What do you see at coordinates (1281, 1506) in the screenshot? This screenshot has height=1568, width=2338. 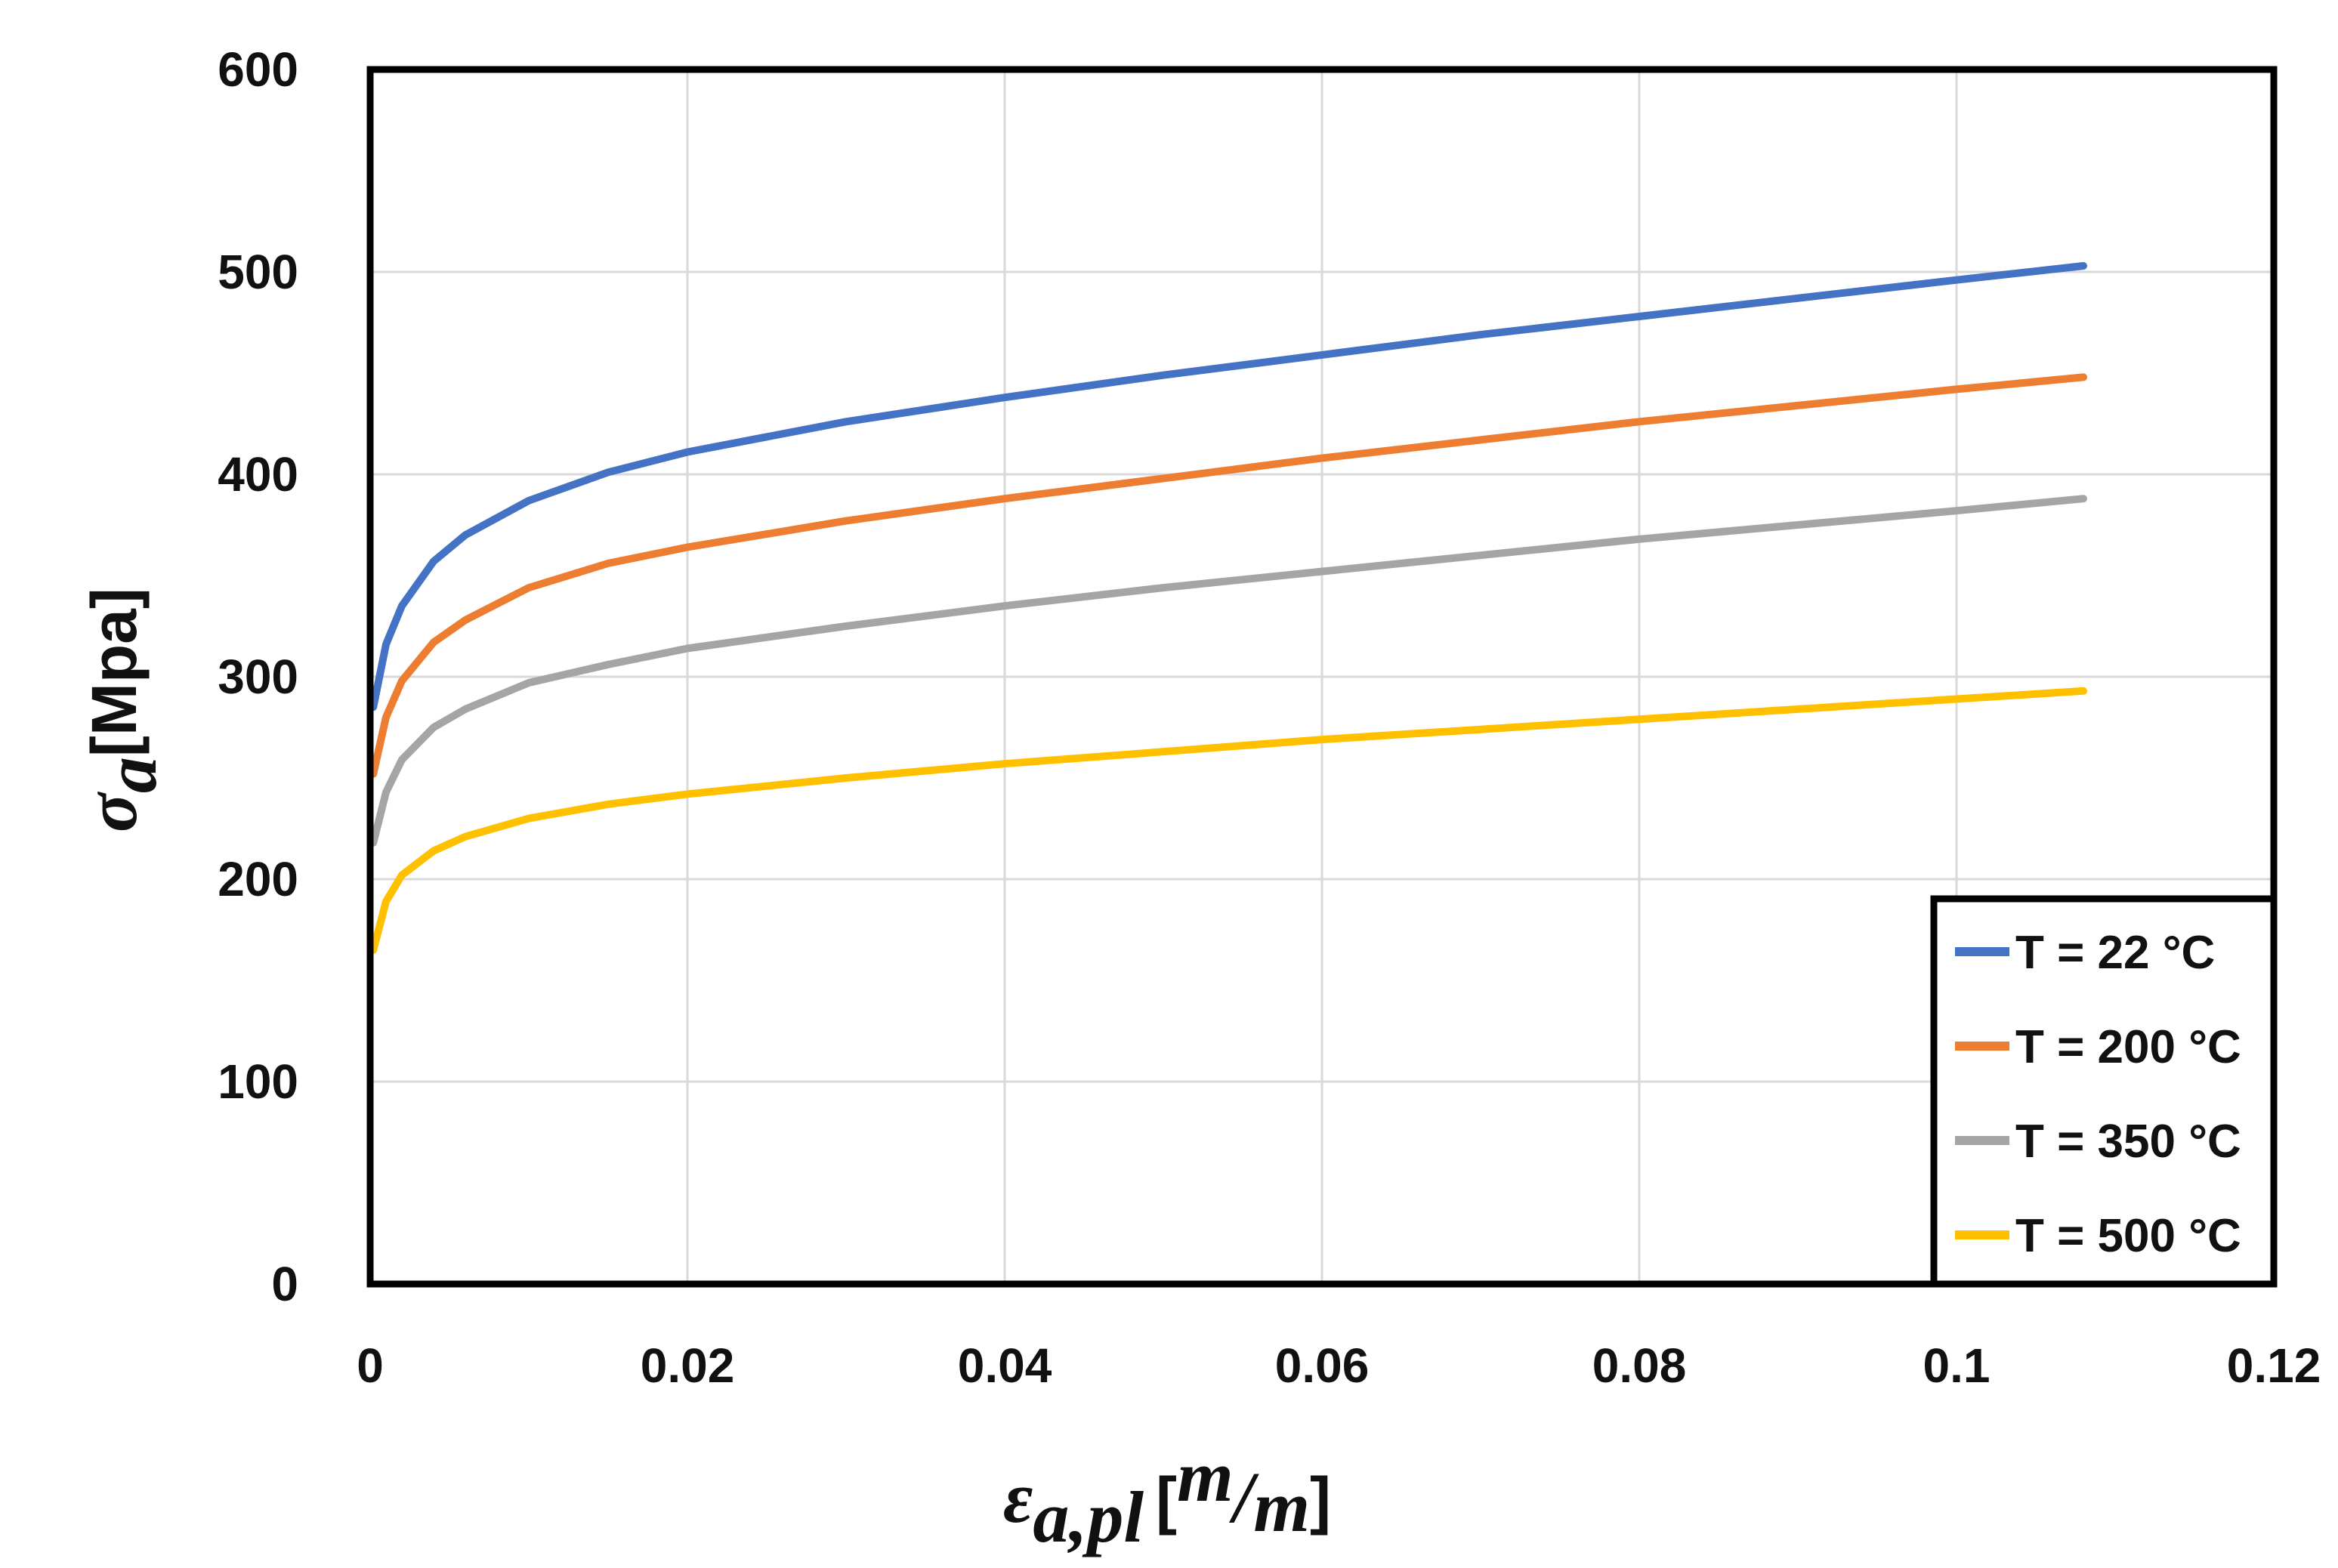 I see `x-axis-unit-denominator: m` at bounding box center [1281, 1506].